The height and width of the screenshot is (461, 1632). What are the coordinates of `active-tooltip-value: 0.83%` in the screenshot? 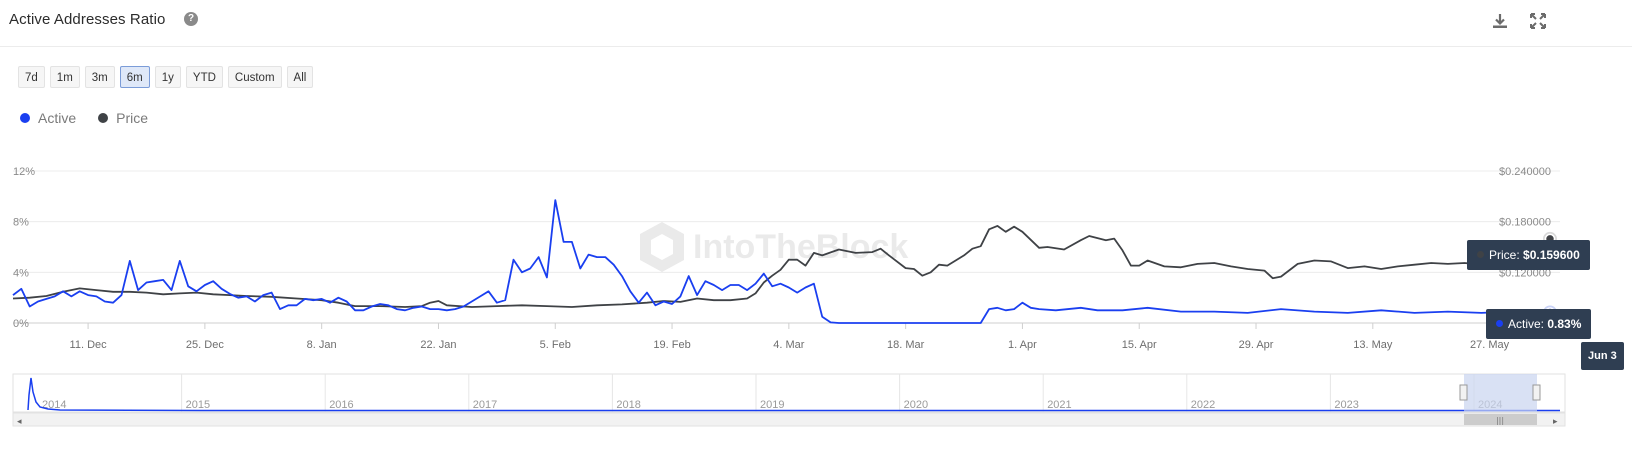 It's located at (1564, 324).